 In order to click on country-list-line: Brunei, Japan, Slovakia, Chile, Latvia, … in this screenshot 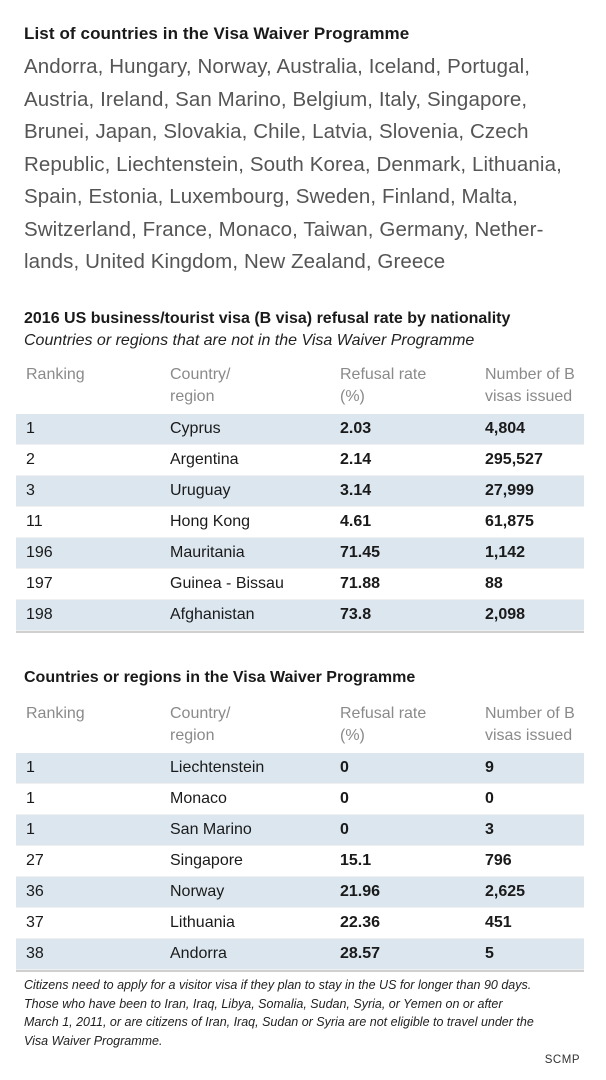, I will do `click(276, 131)`.